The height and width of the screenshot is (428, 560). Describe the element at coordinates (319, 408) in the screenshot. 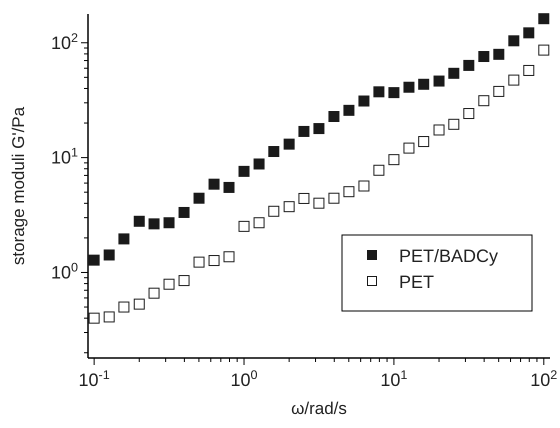

I see `x-axis-title: ω/rad/s` at that location.